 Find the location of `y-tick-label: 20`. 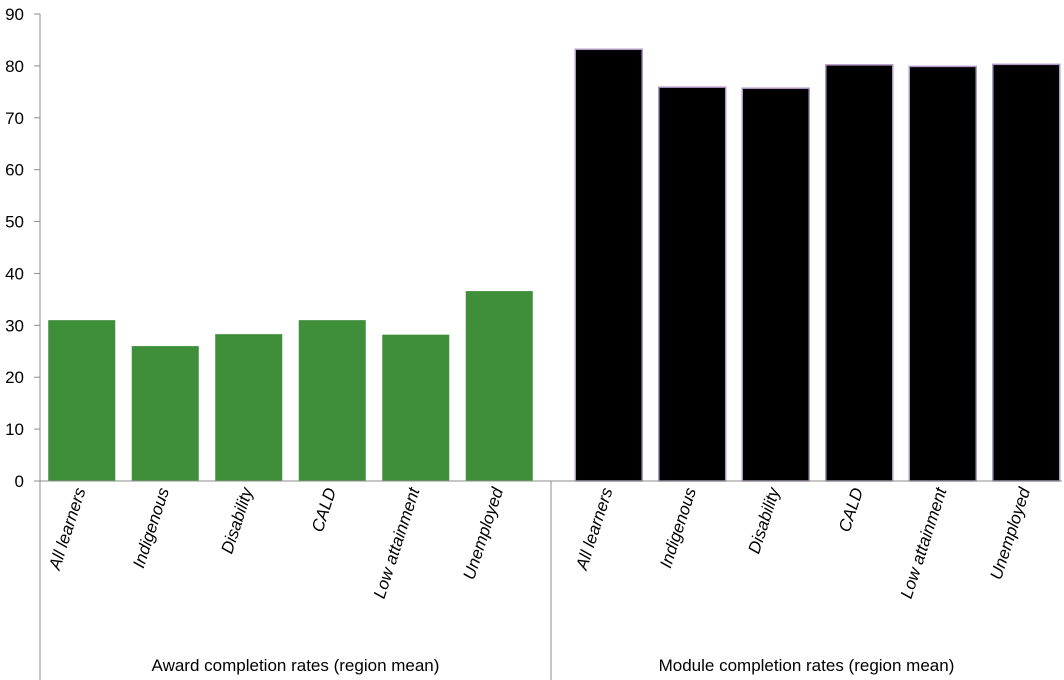

y-tick-label: 20 is located at coordinates (14, 377).